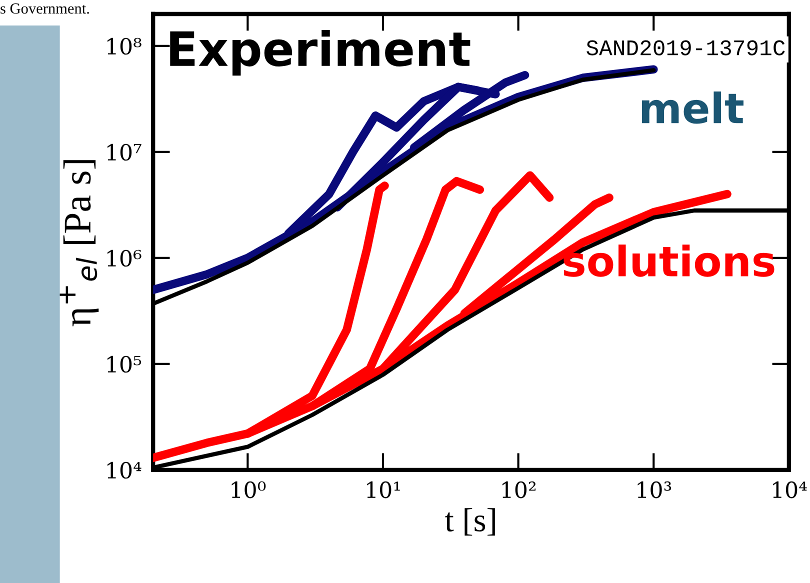 The width and height of the screenshot is (810, 583). I want to click on annotation: melt, so click(693, 107).